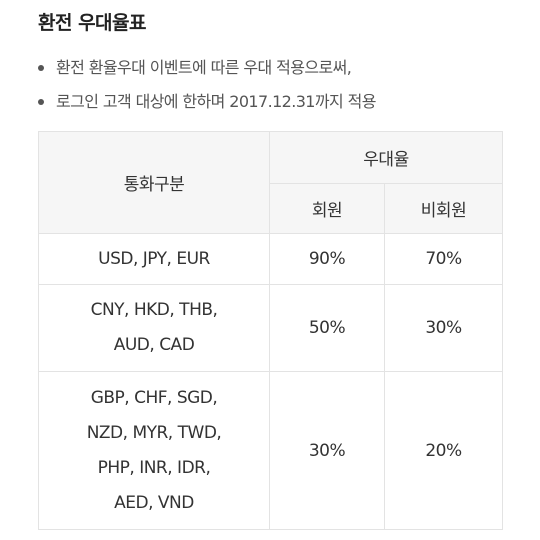  Describe the element at coordinates (154, 259) in the screenshot. I see `currency-cell: USD, JPY, EUR` at that location.